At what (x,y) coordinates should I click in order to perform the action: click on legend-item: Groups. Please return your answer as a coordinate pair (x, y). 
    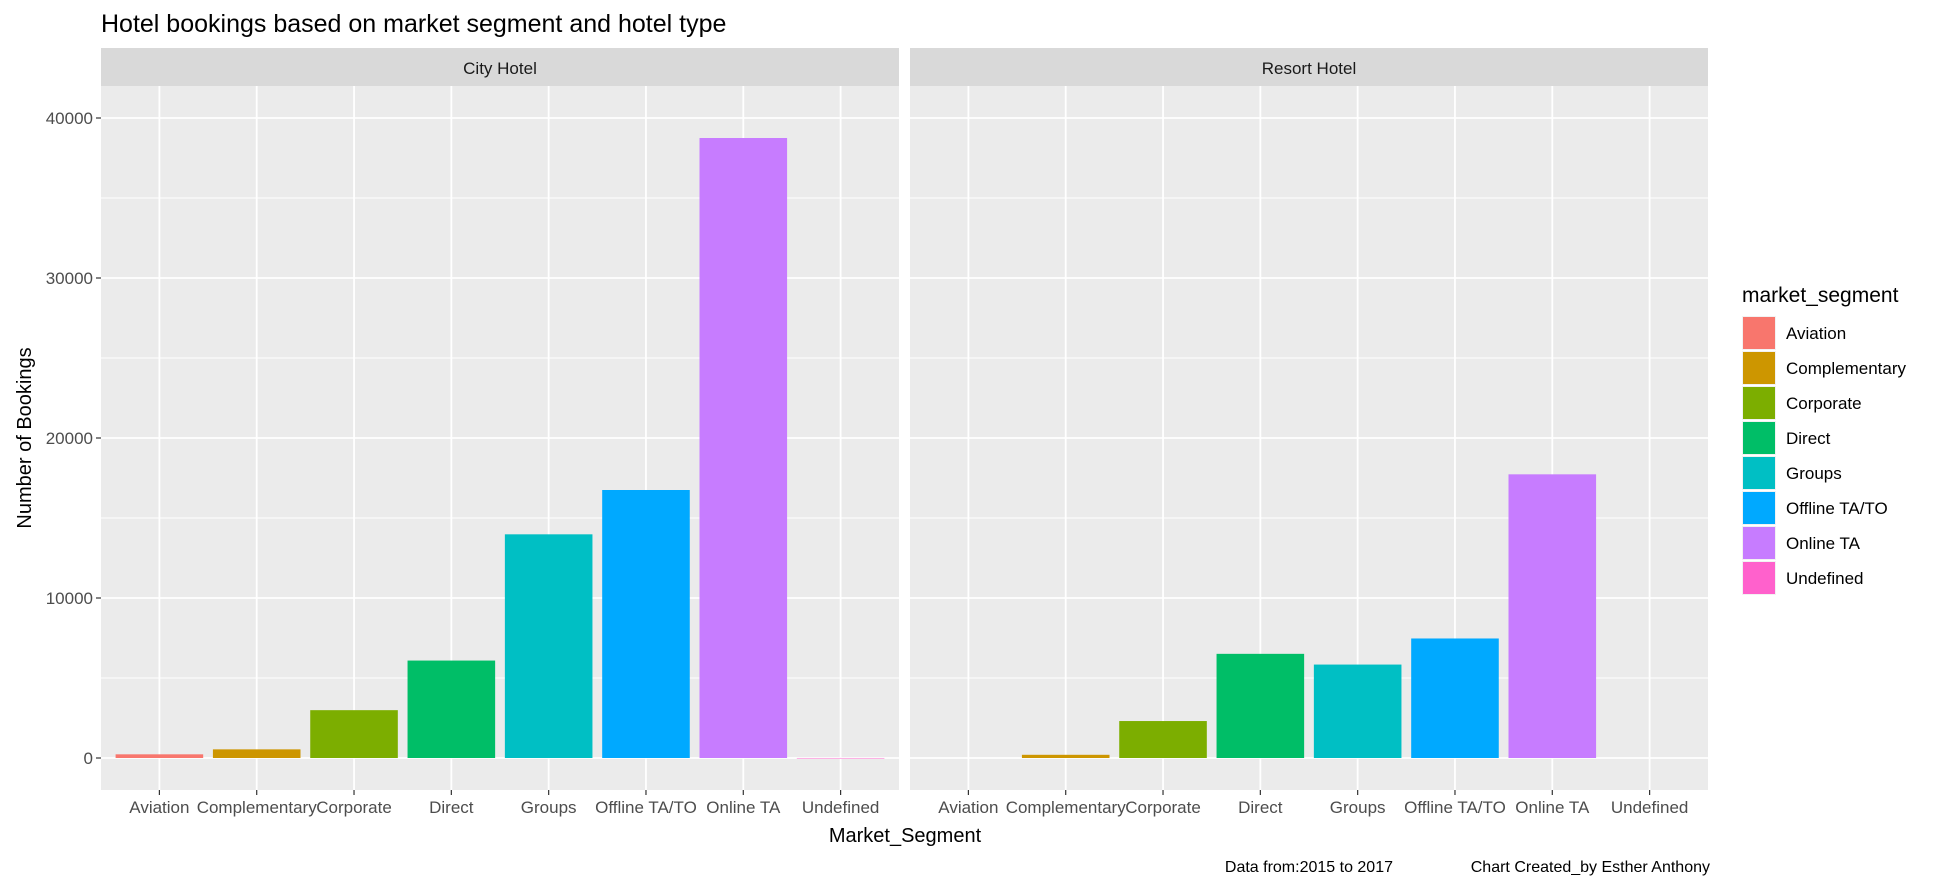
    Looking at the image, I should click on (1792, 473).